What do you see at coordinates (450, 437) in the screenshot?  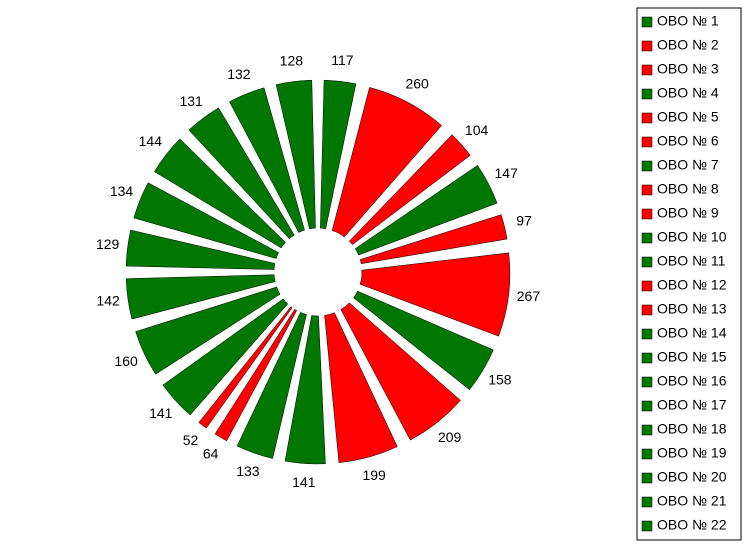 I see `data-label: 209` at bounding box center [450, 437].